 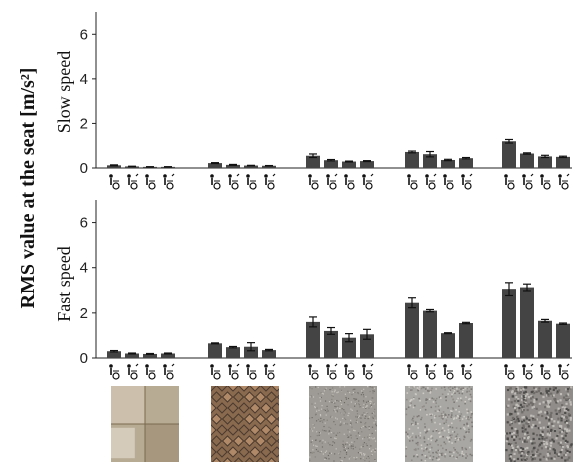 I want to click on bar, so click(x=168, y=355).